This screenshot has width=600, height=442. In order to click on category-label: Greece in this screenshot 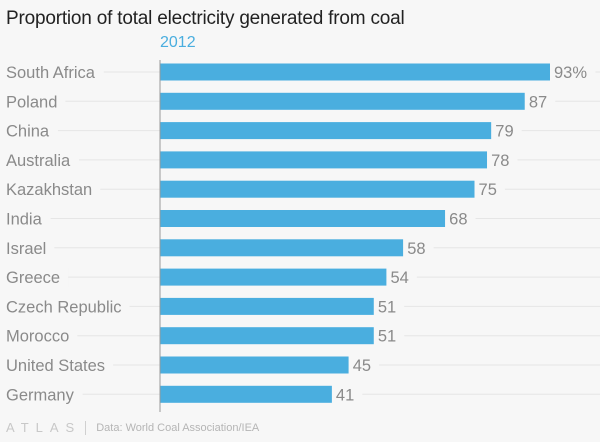, I will do `click(33, 278)`.